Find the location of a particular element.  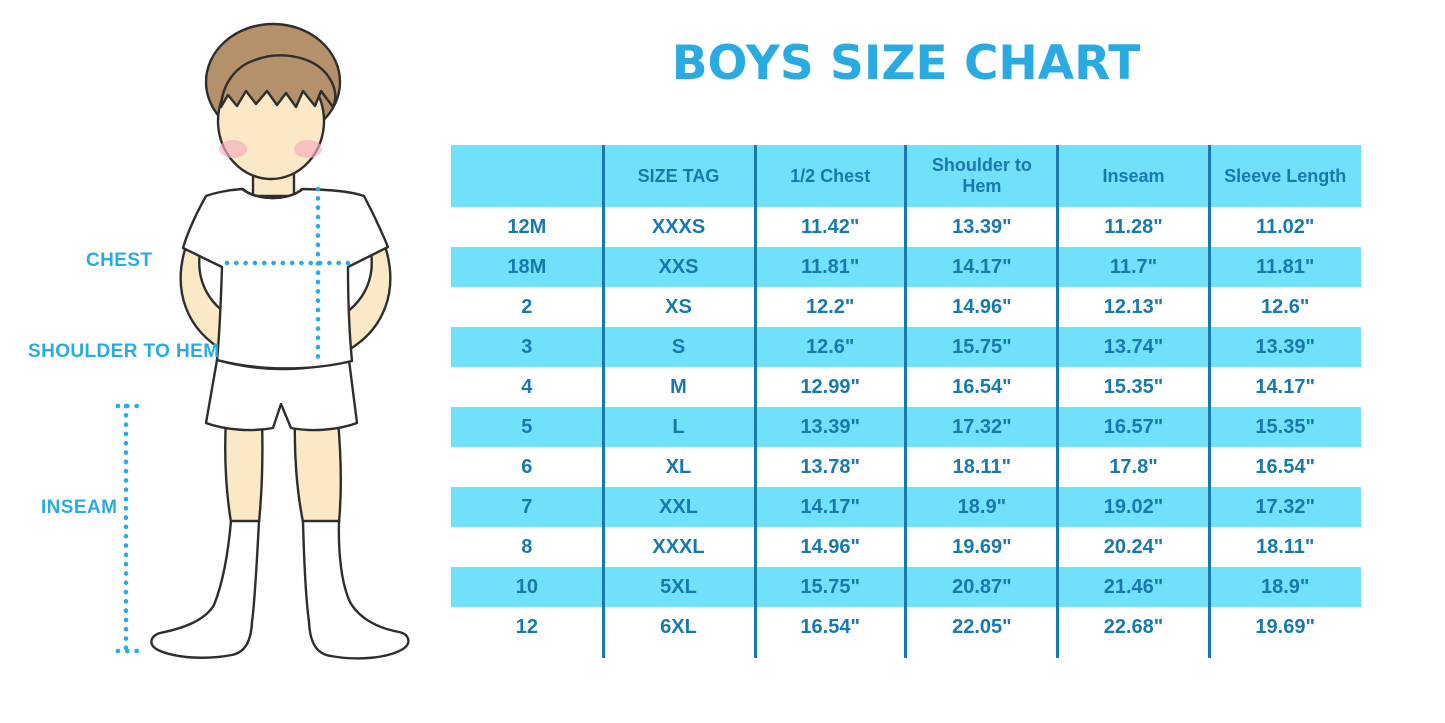

cell-size: 12 is located at coordinates (526, 626).